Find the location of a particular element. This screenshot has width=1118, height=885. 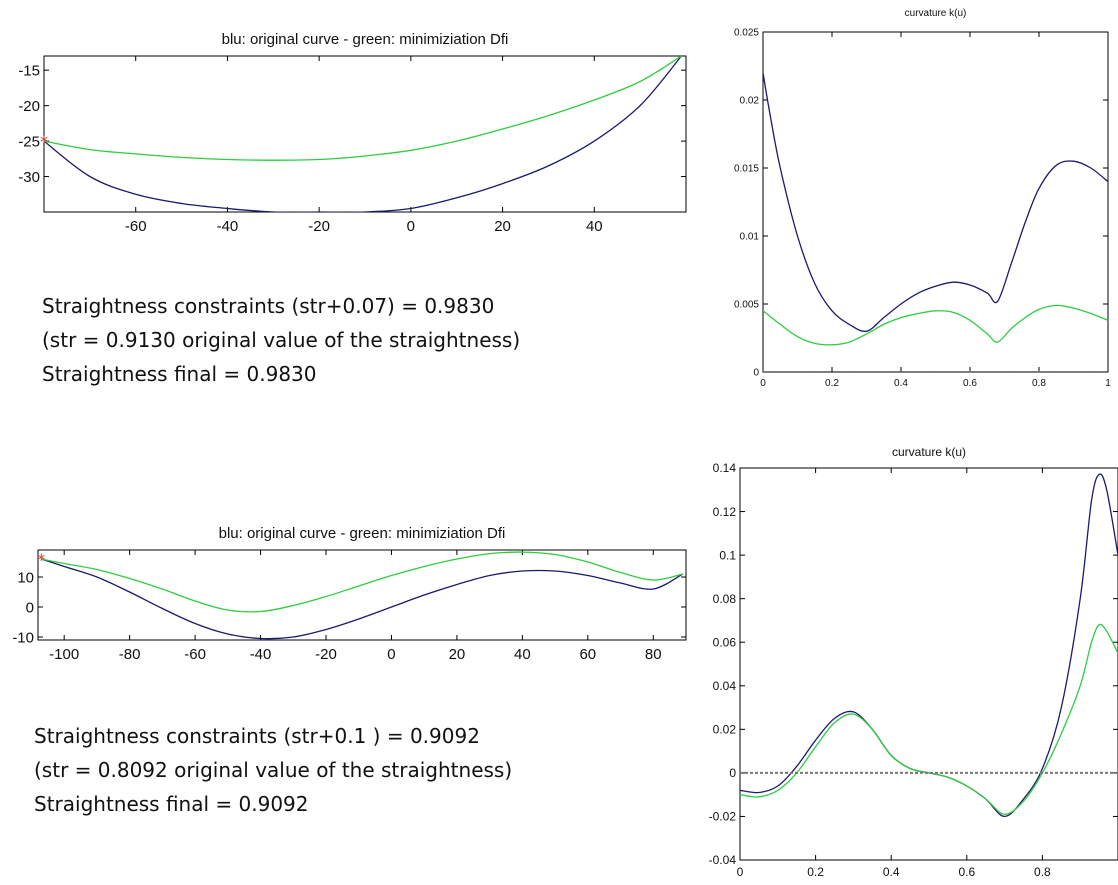

y-tick-label: -25 is located at coordinates (29, 141).